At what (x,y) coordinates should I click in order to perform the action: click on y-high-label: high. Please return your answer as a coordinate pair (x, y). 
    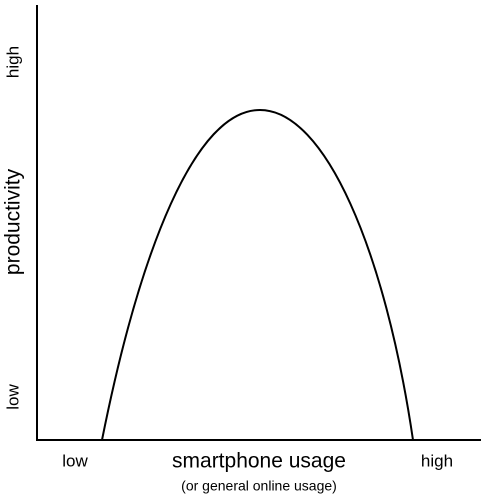
    Looking at the image, I should click on (12, 62).